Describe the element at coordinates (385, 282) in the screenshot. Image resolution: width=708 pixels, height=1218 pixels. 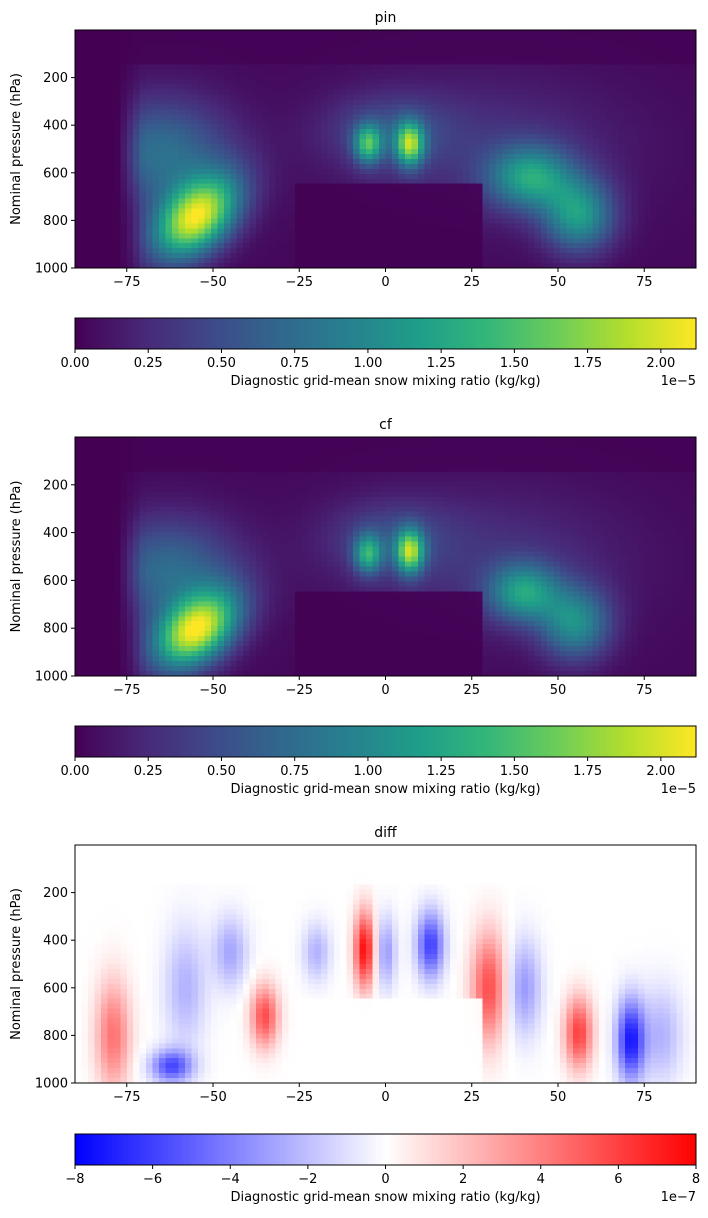
I see `x-tick-label: 0` at that location.